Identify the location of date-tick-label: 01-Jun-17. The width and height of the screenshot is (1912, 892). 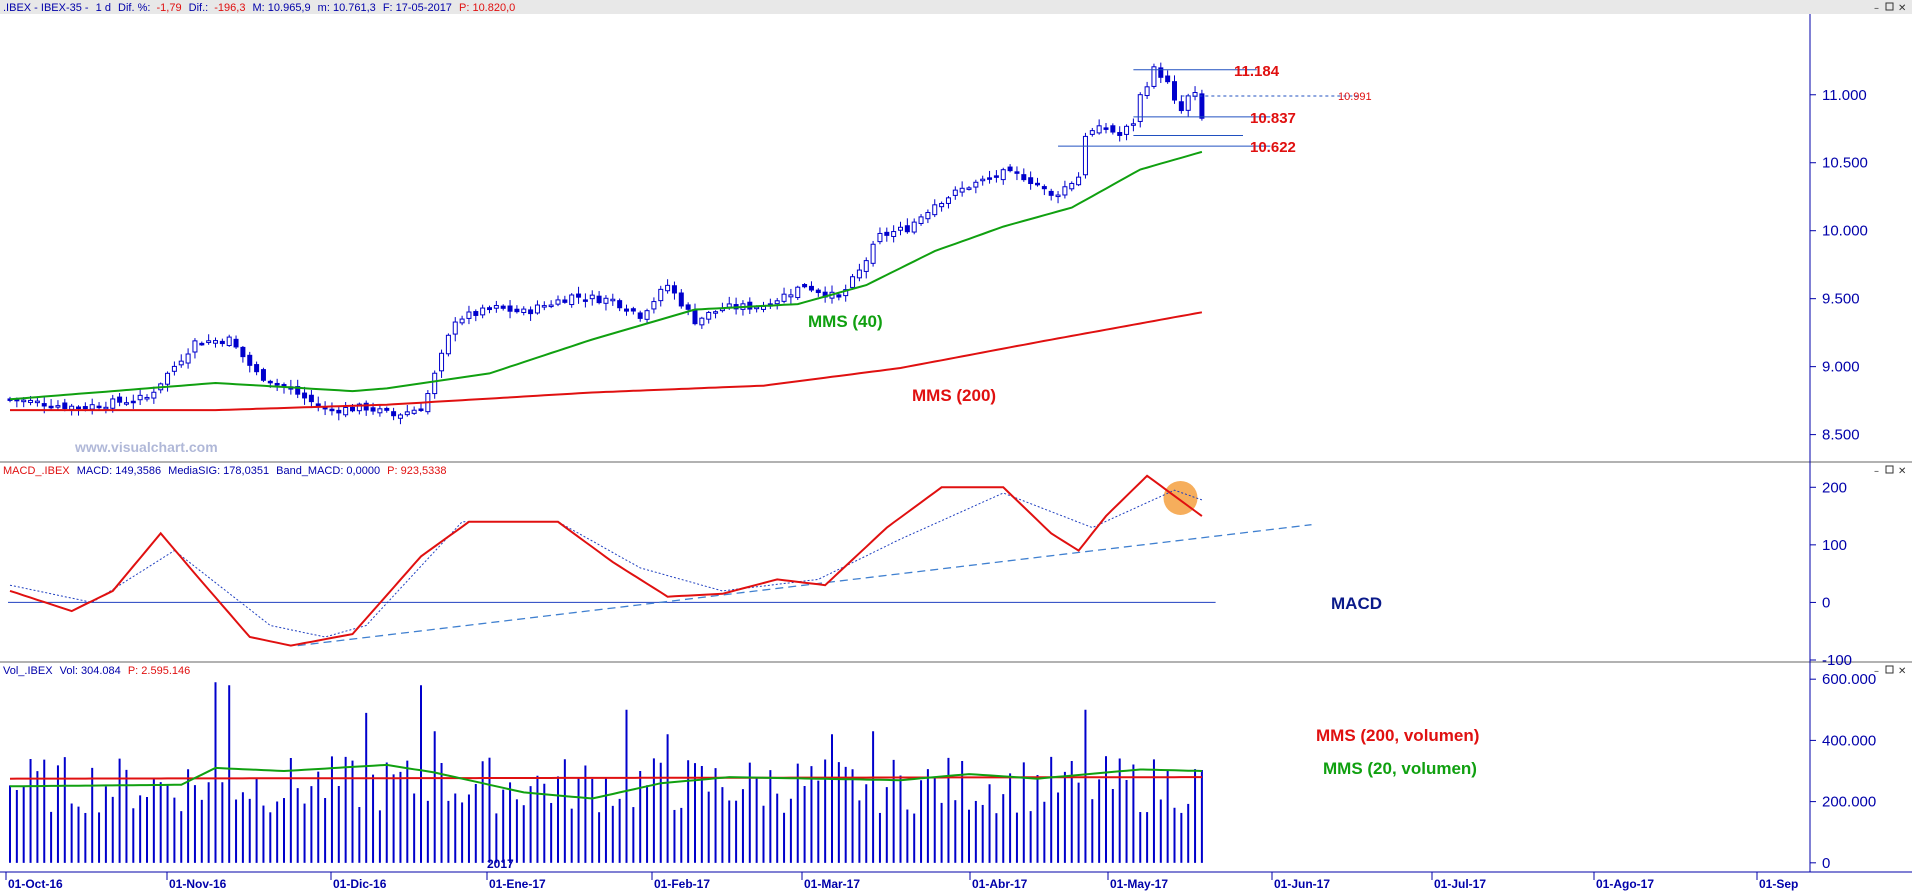
(1302, 884).